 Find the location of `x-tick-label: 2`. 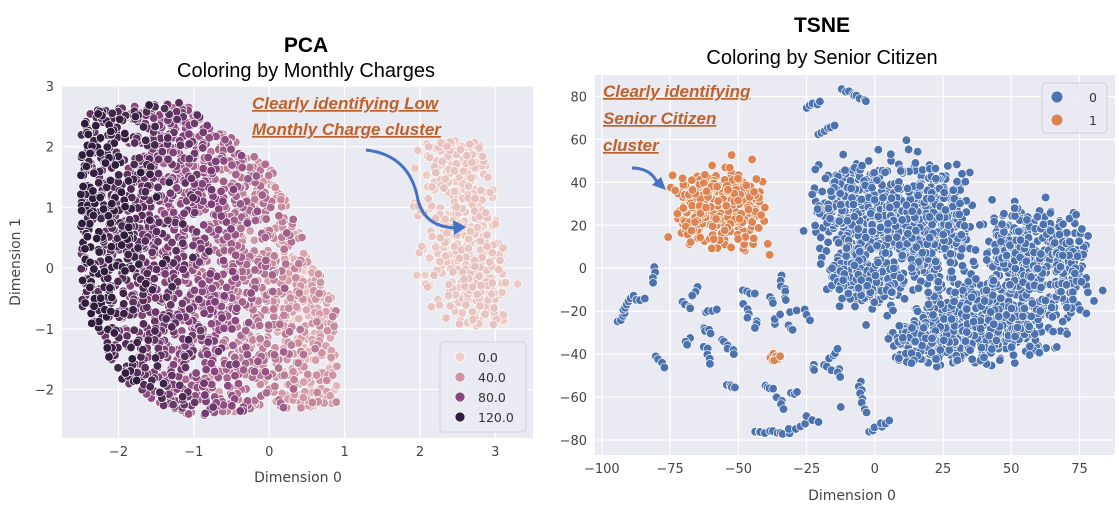

x-tick-label: 2 is located at coordinates (420, 452).